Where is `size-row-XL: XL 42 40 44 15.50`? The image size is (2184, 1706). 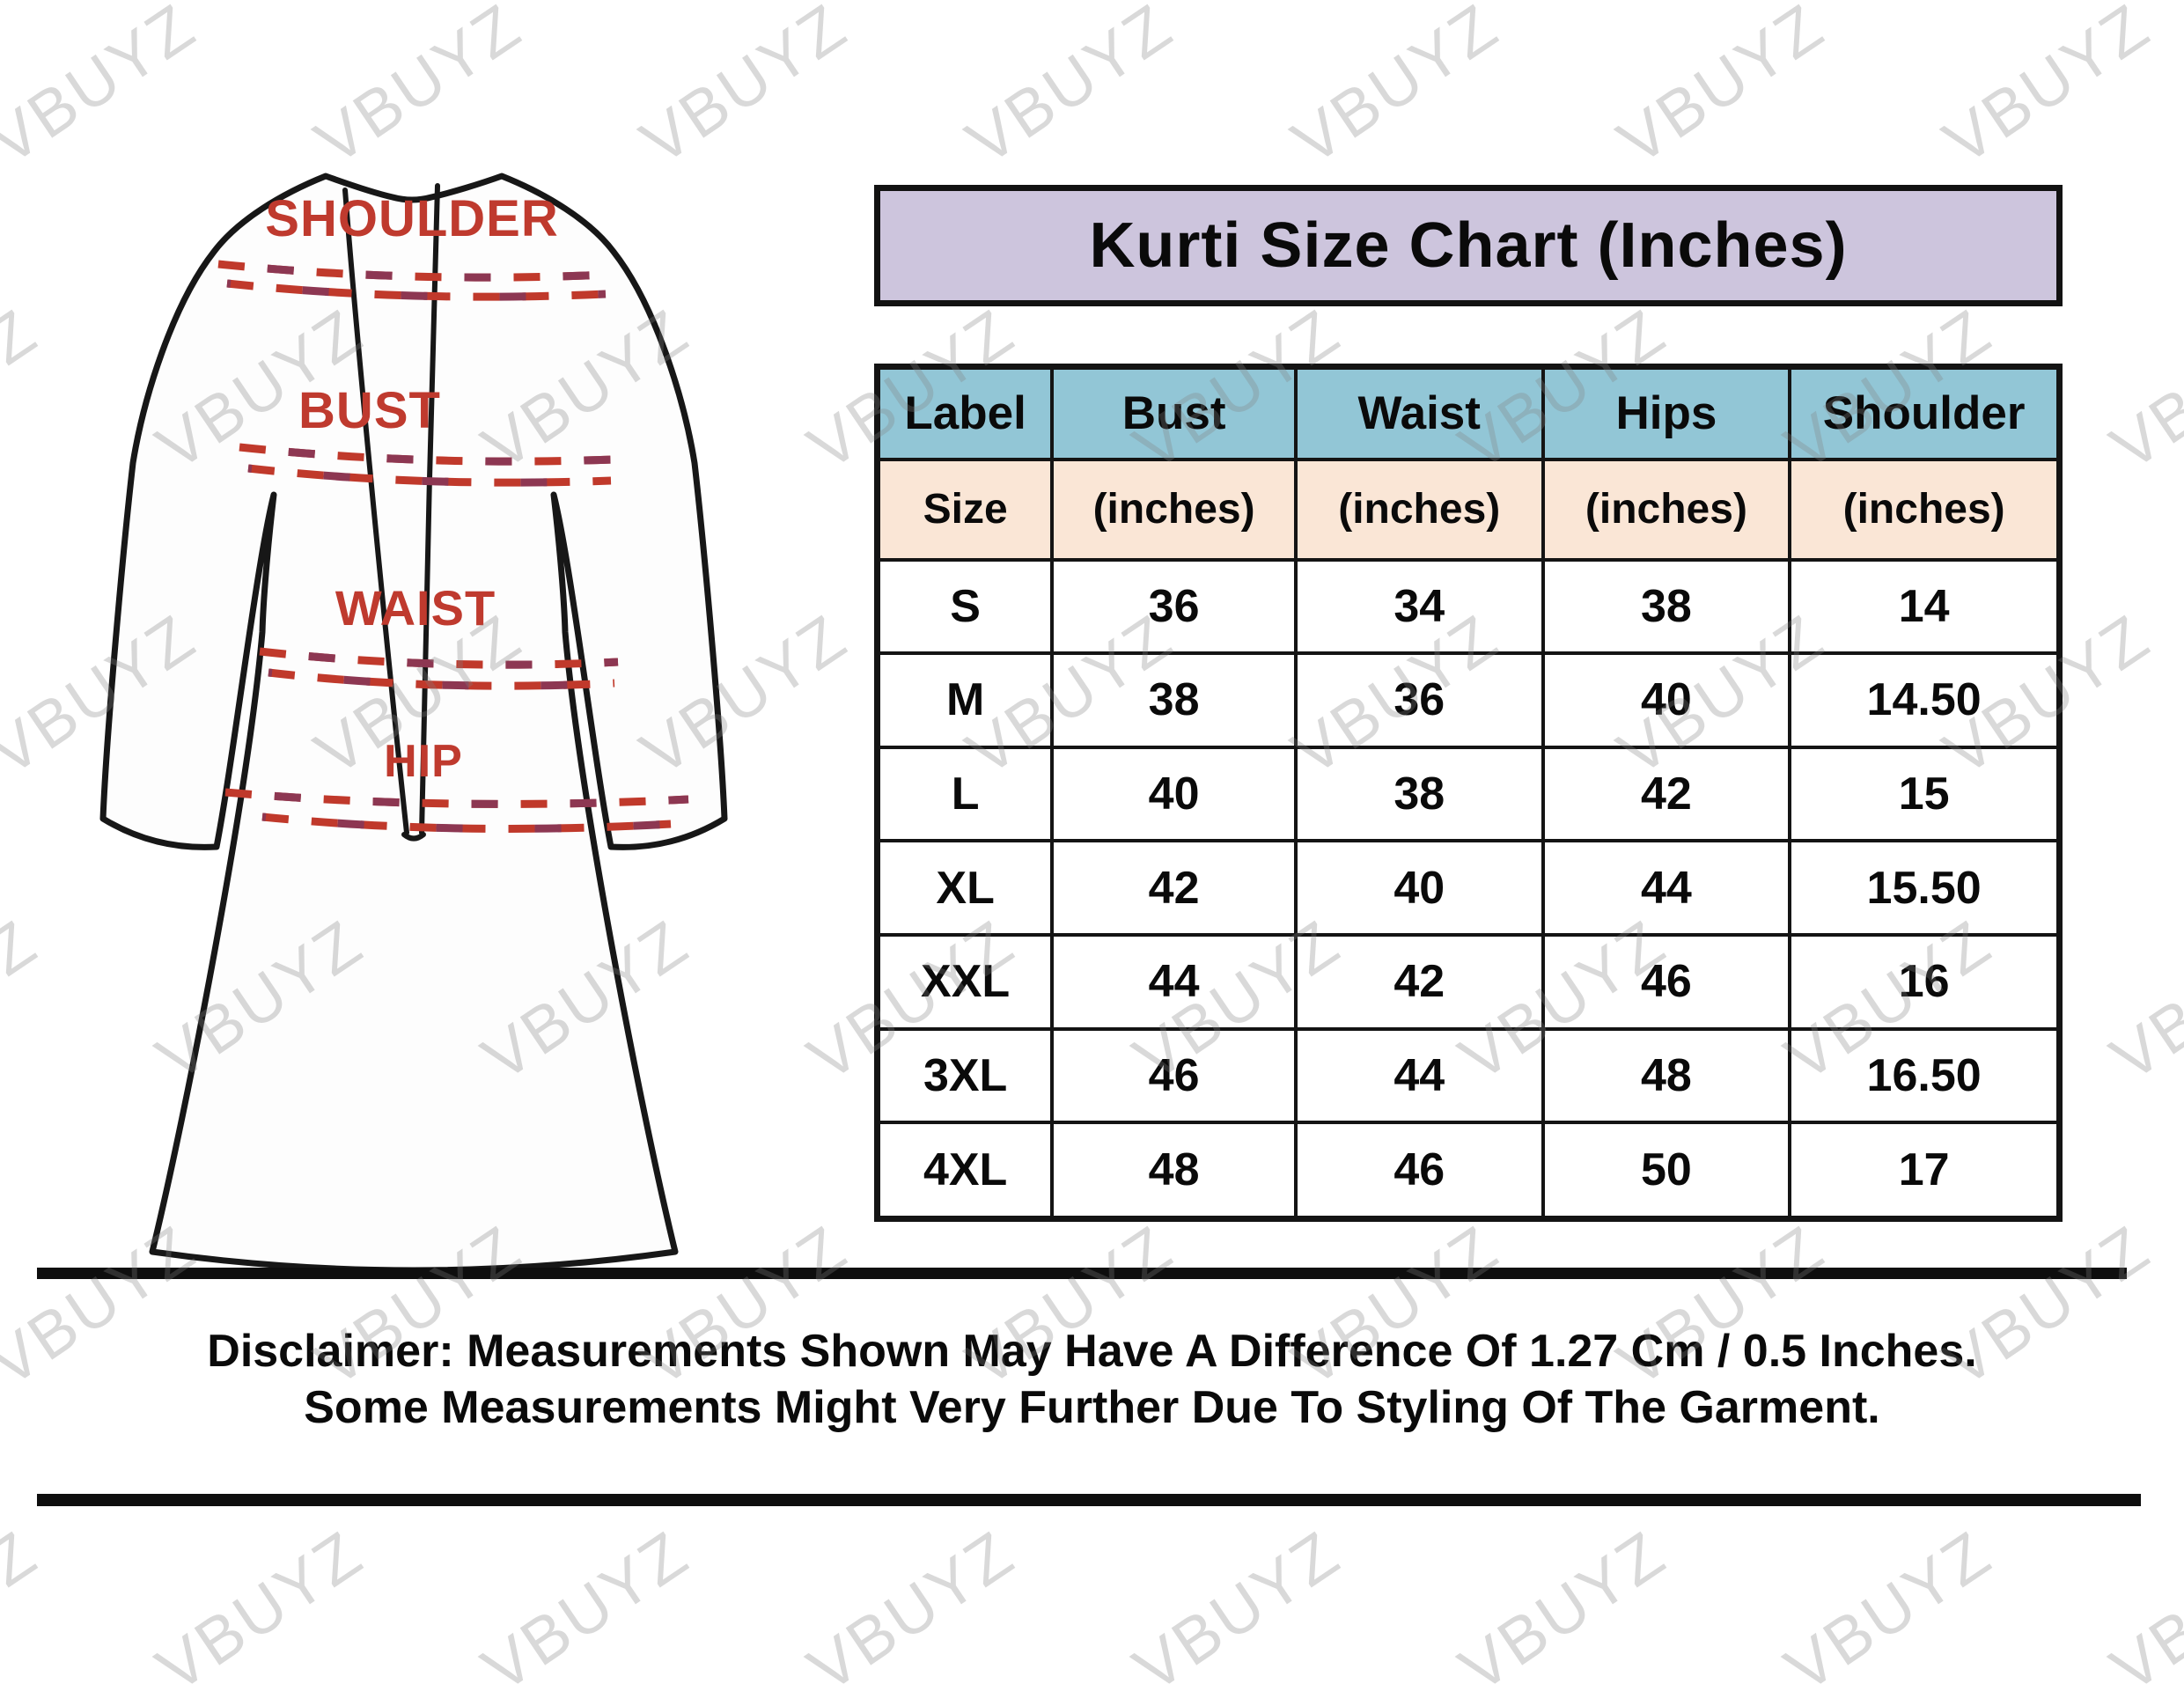 size-row-XL: XL 42 40 44 15.50 is located at coordinates (1469, 888).